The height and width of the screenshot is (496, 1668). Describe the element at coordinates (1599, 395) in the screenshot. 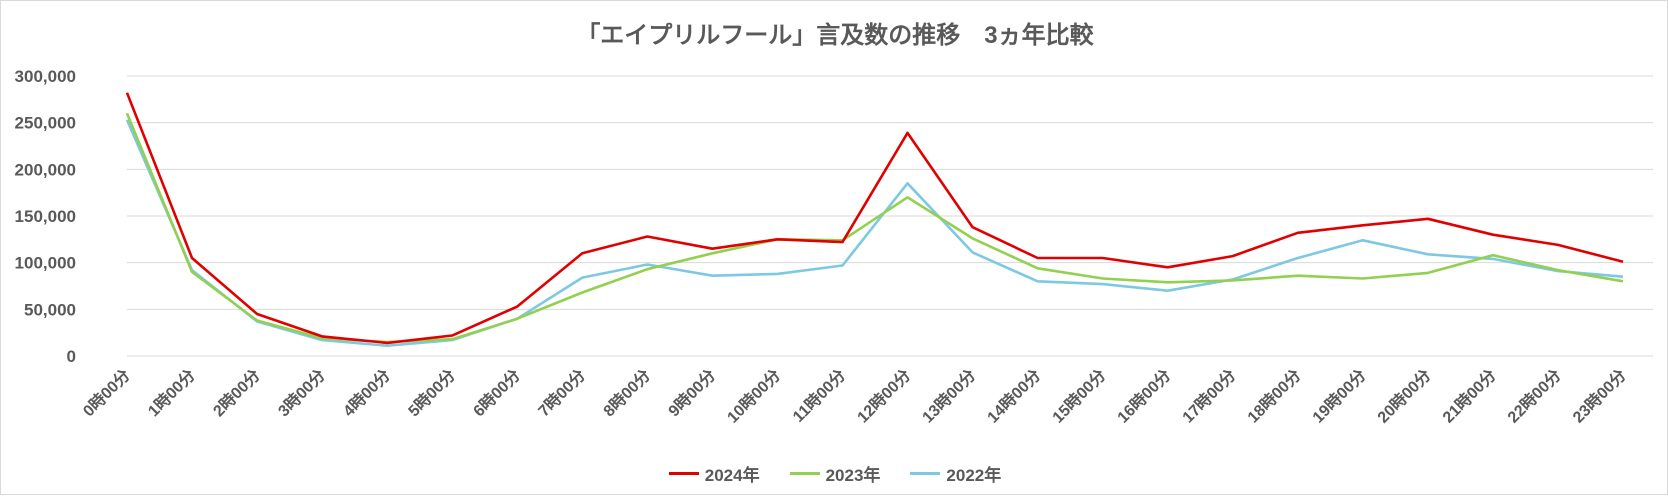

I see `x-tick-label: 23時00分` at that location.